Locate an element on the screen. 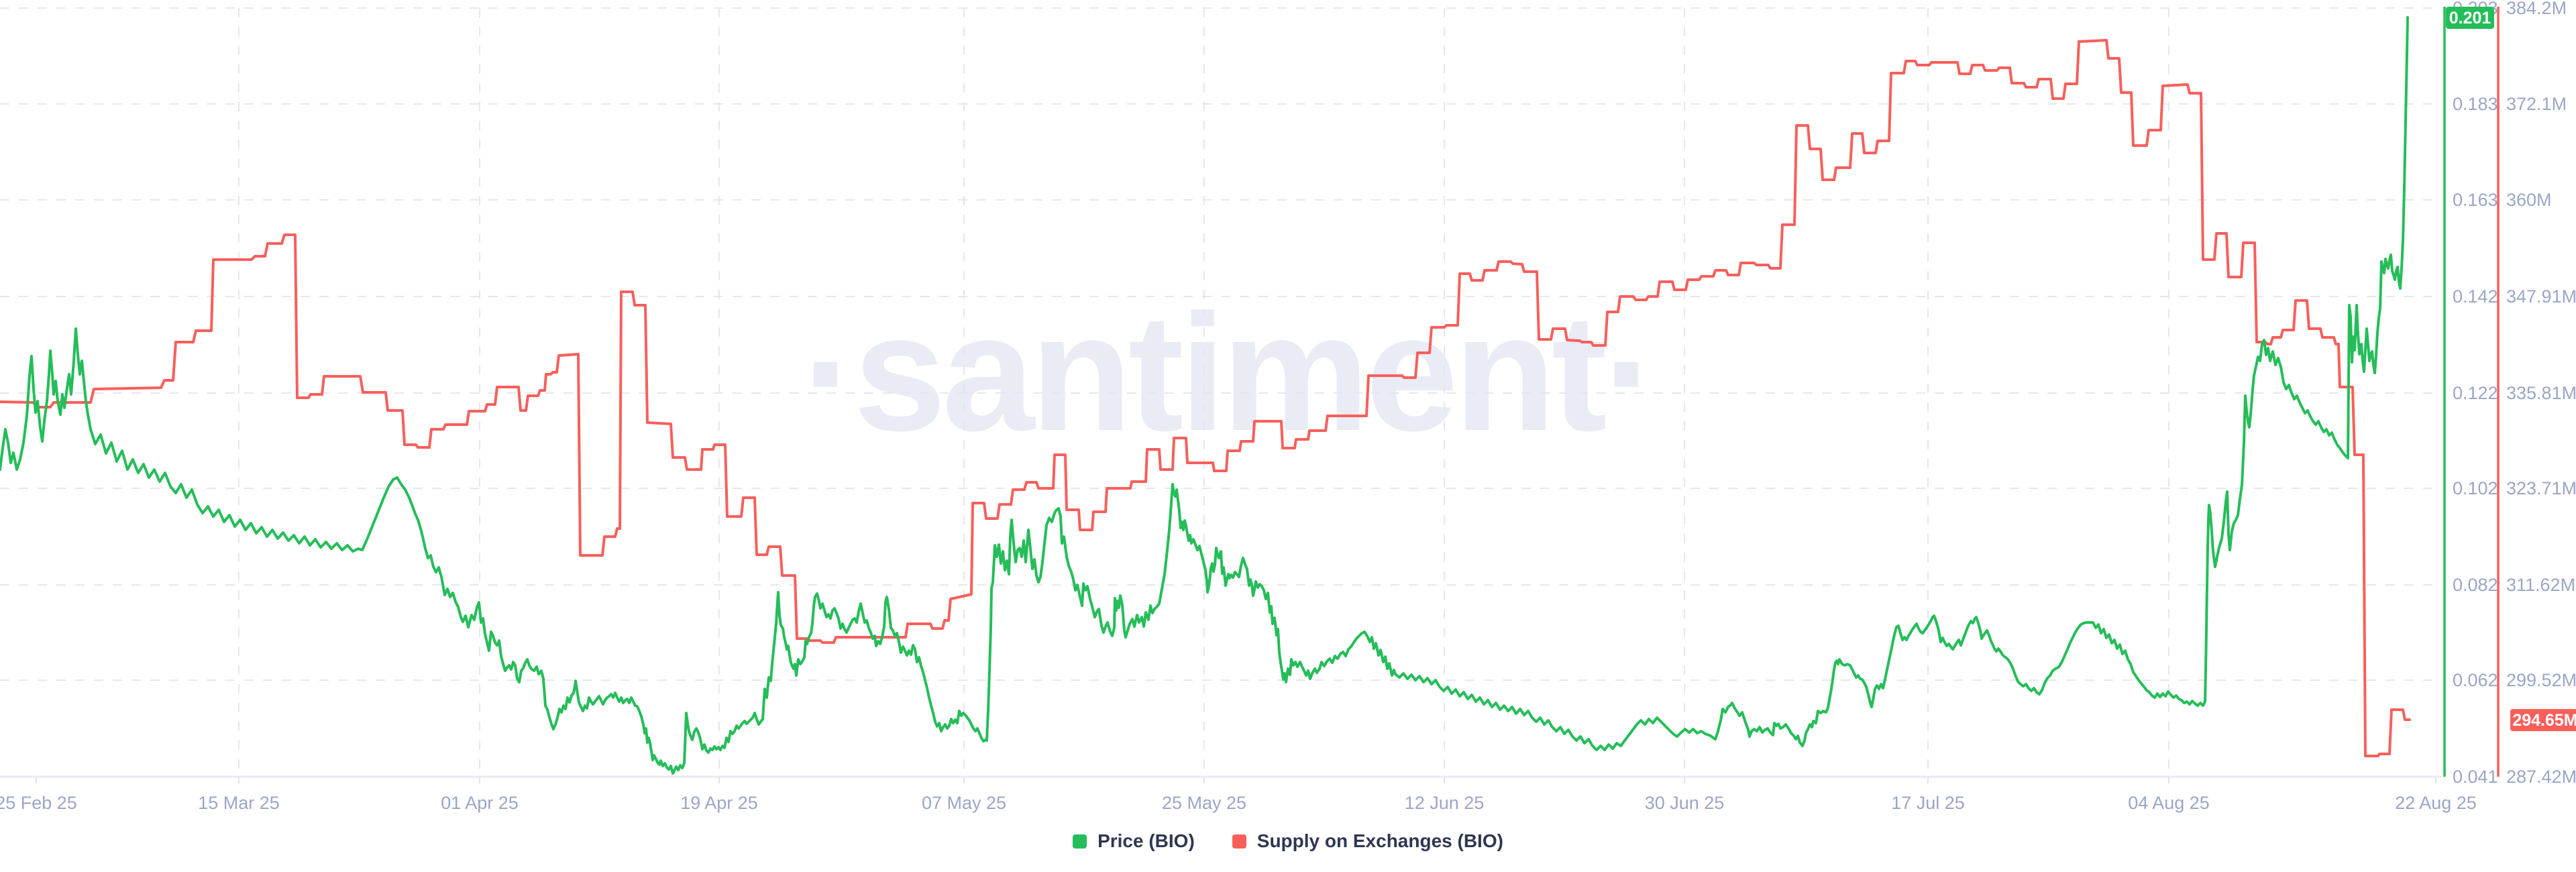  price-axis-tick-label: 0.122 is located at coordinates (2475, 393).